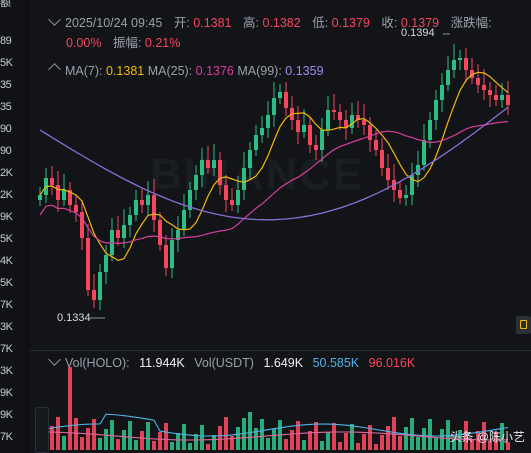 Image resolution: width=531 pixels, height=453 pixels. What do you see at coordinates (274, 427) in the screenshot?
I see `volume-ma-lines` at bounding box center [274, 427].